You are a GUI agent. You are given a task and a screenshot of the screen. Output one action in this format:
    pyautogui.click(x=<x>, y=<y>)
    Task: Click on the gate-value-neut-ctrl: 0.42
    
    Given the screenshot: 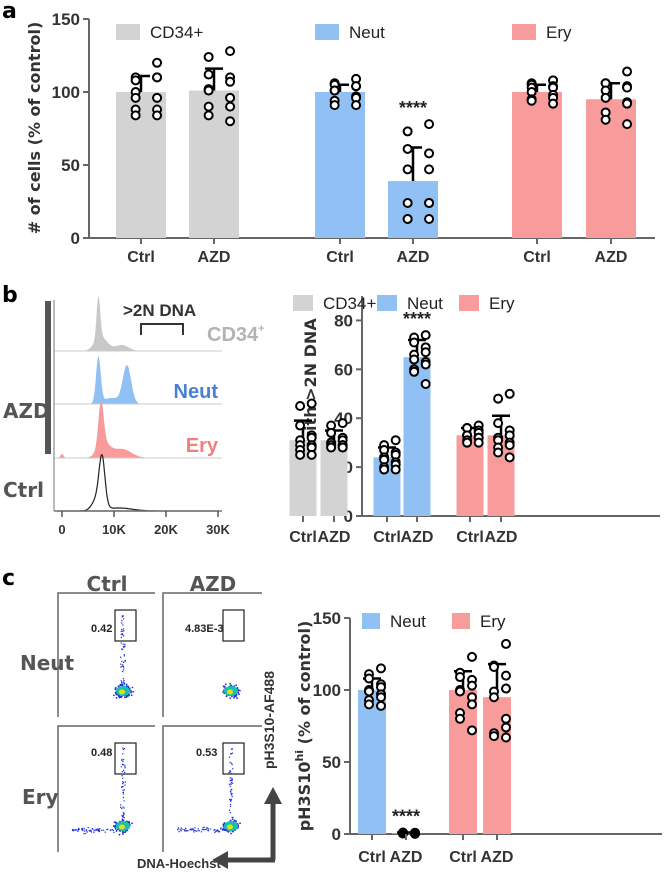 What is the action you would take?
    pyautogui.click(x=101, y=629)
    